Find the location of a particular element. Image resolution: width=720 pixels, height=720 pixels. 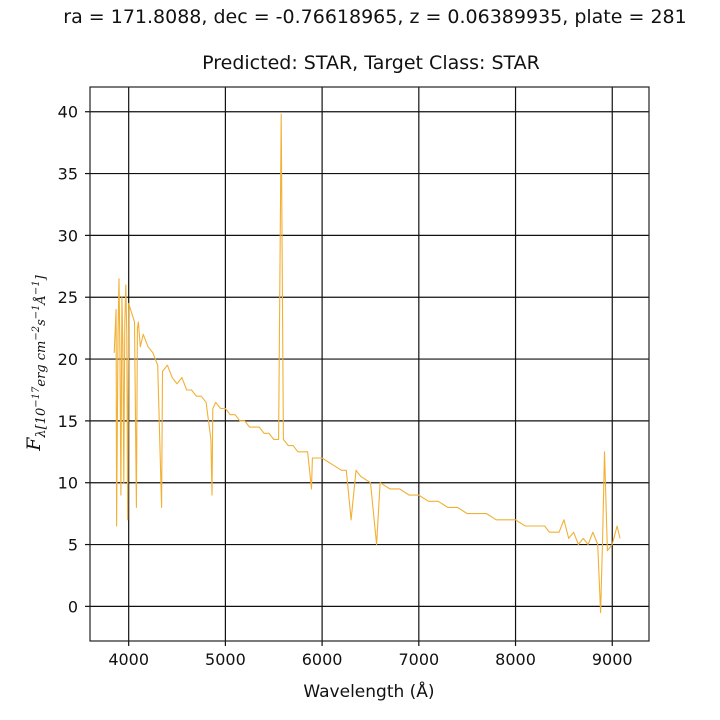

x-tick-label: 5000 is located at coordinates (225, 659).